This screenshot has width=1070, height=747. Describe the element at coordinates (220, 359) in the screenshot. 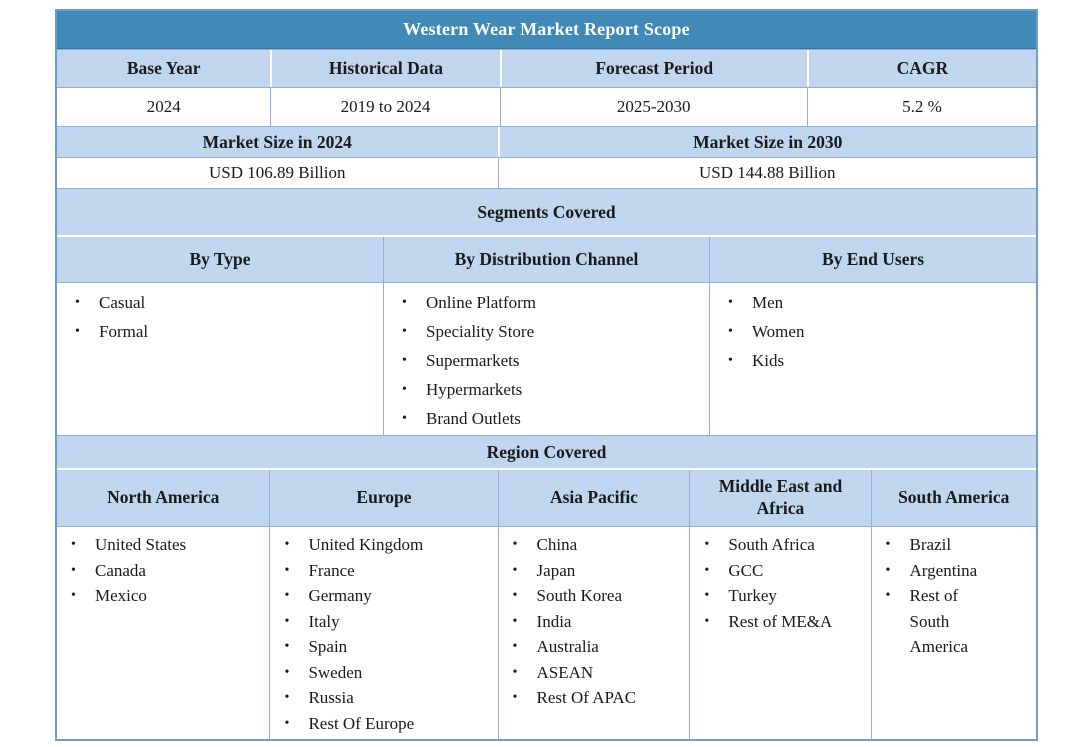

I see `by-type-list: • Casual • Formal` at that location.